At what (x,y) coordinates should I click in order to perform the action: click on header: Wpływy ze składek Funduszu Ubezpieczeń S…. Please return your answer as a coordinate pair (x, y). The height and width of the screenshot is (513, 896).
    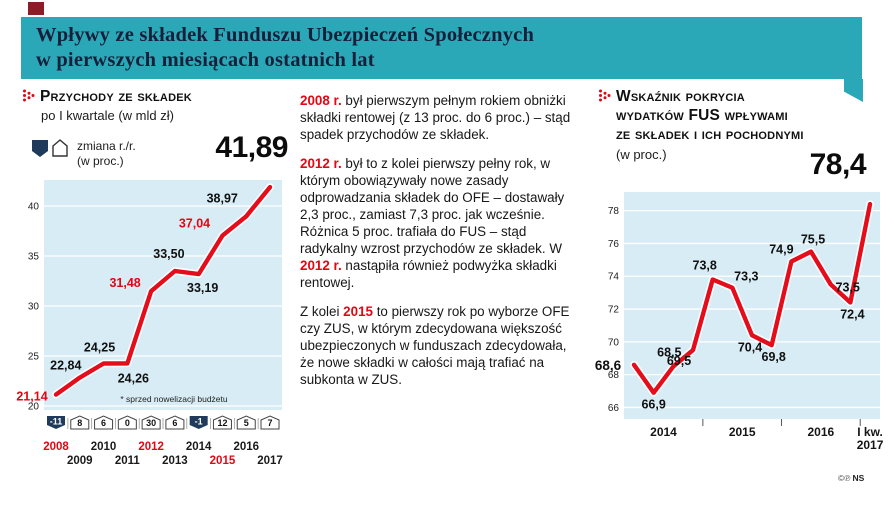
    Looking at the image, I should click on (441, 48).